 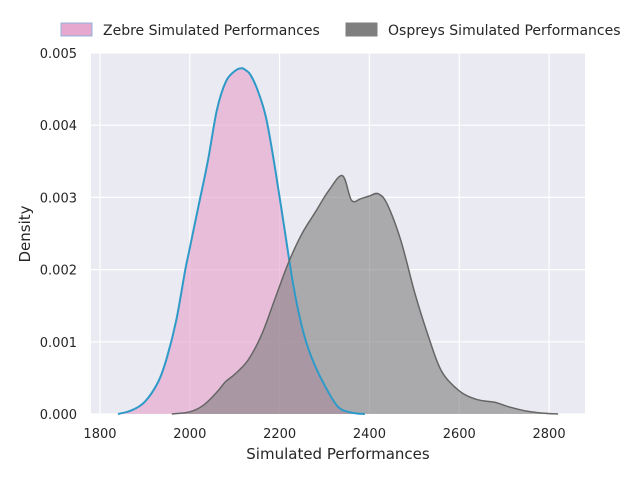 I want to click on x-tick-label-3: 2400, so click(x=369, y=434).